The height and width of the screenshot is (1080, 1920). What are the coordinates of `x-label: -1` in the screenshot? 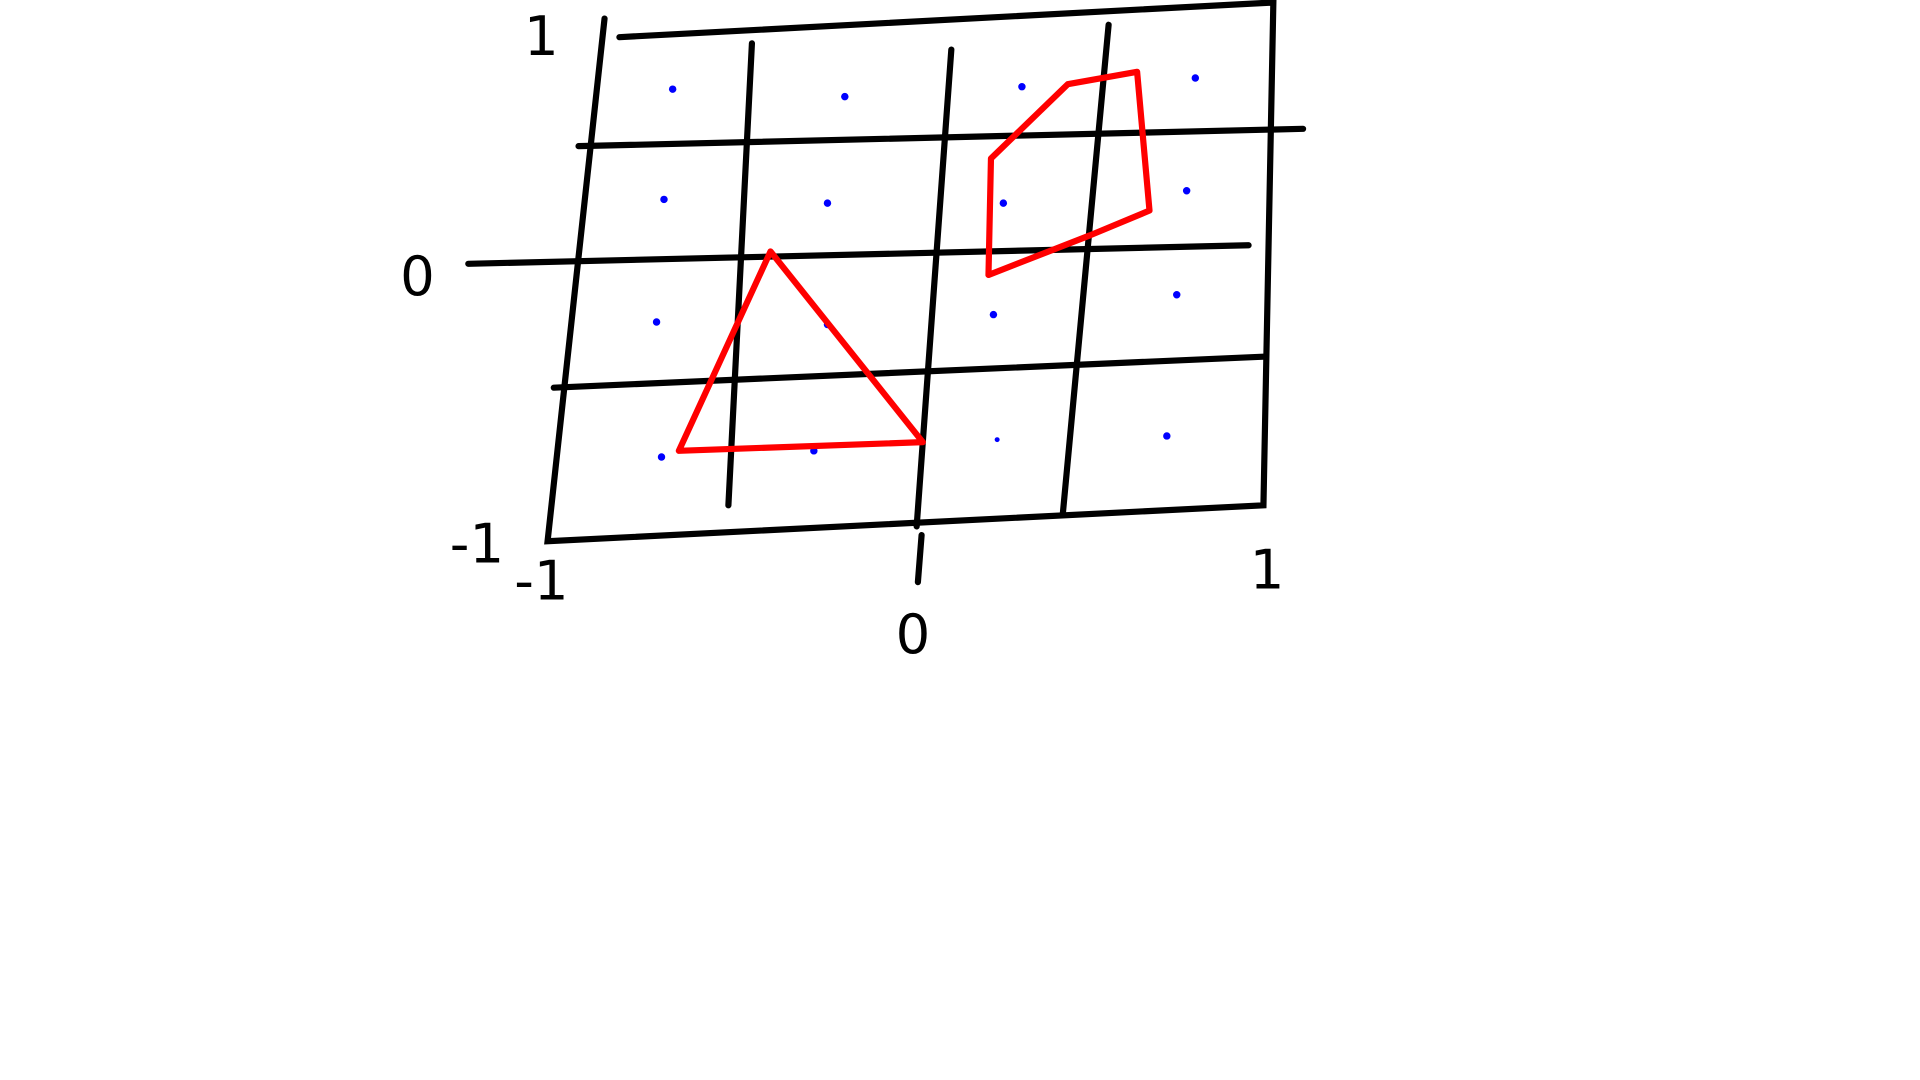 It's located at (541, 581).